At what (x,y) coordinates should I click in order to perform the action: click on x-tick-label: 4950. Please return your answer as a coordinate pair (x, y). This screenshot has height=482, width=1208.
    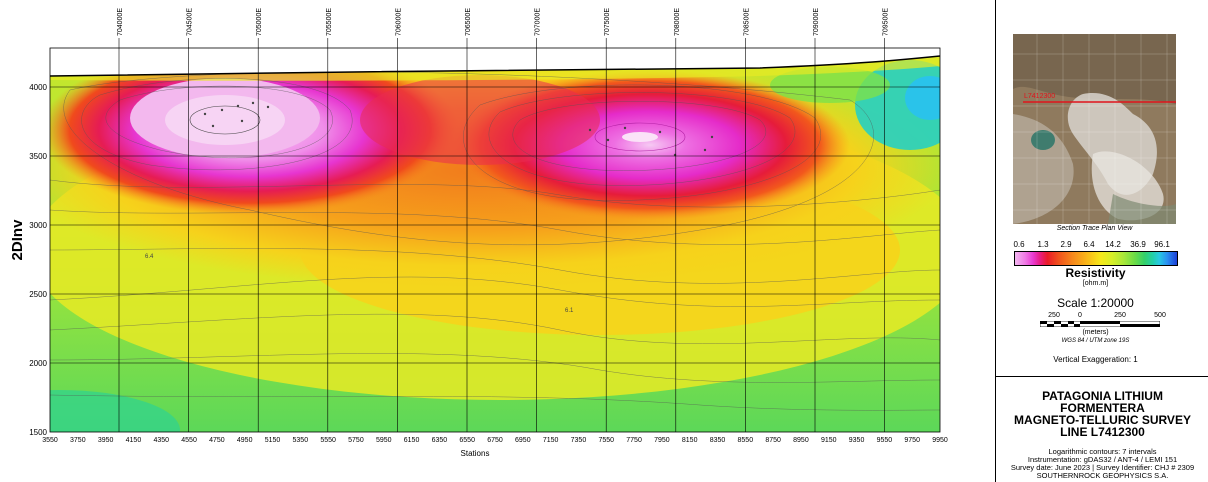
    Looking at the image, I should click on (245, 440).